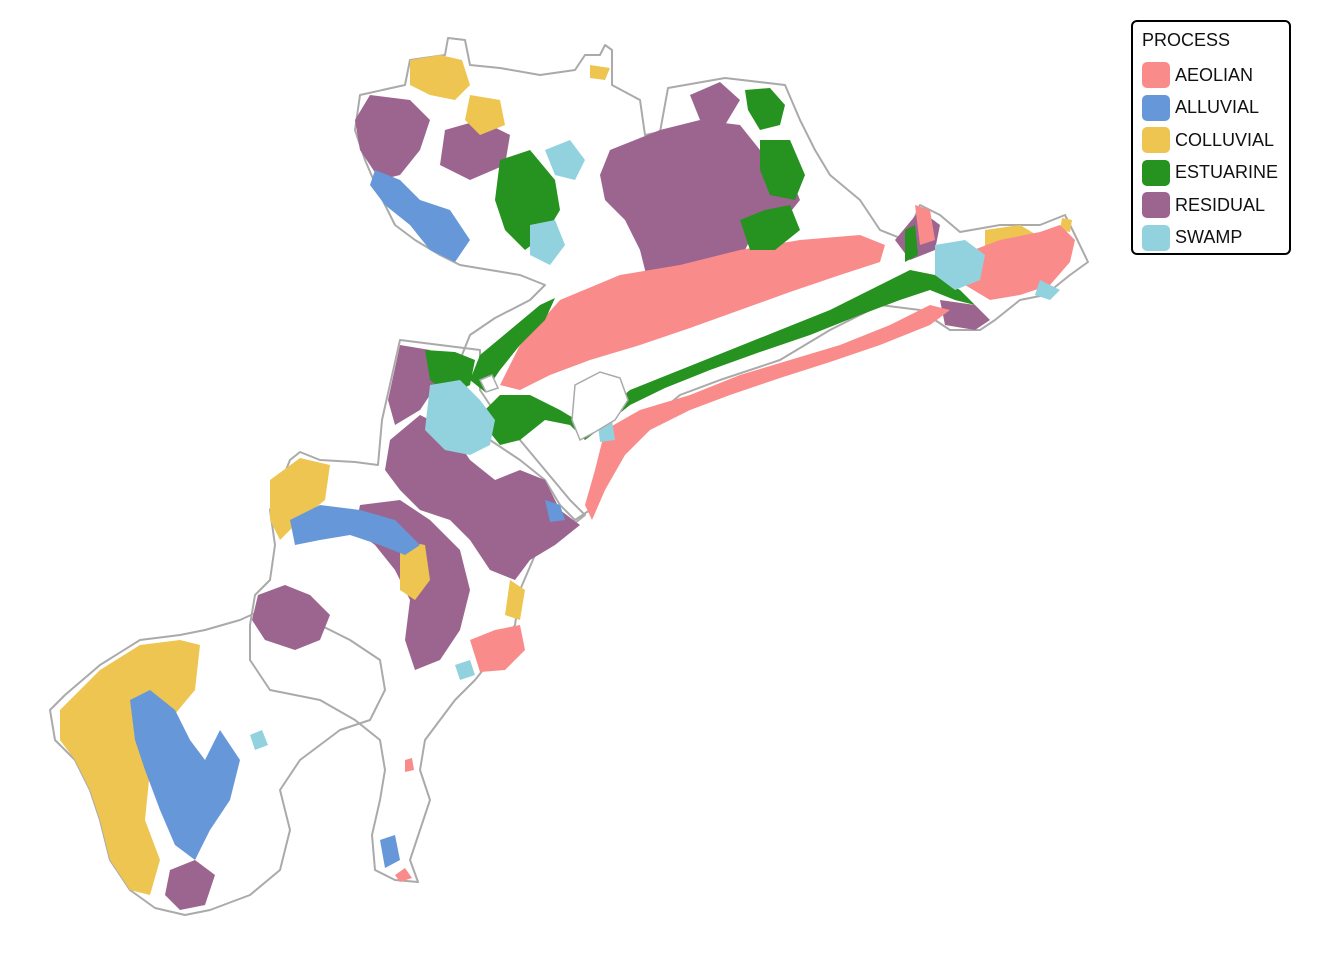  What do you see at coordinates (1186, 40) in the screenshot?
I see `legend-title: PROCESS` at bounding box center [1186, 40].